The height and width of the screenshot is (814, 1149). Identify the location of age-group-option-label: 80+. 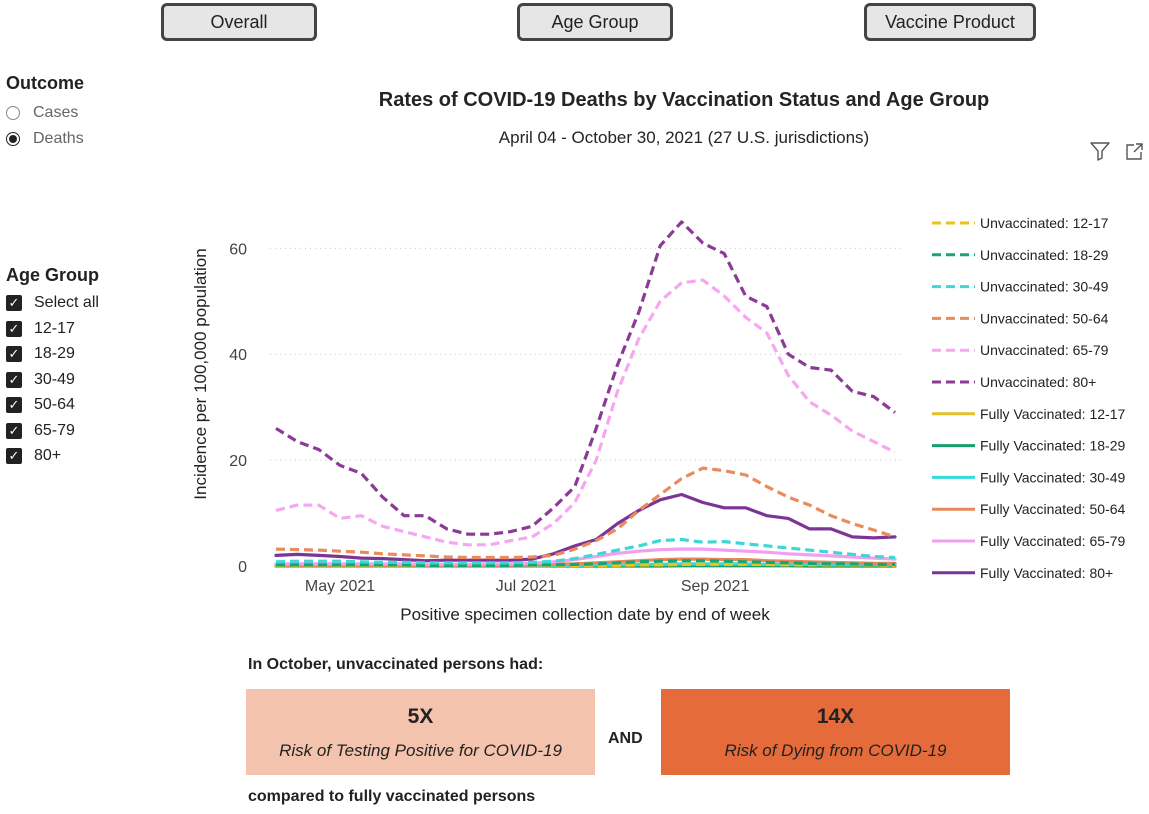
(48, 455).